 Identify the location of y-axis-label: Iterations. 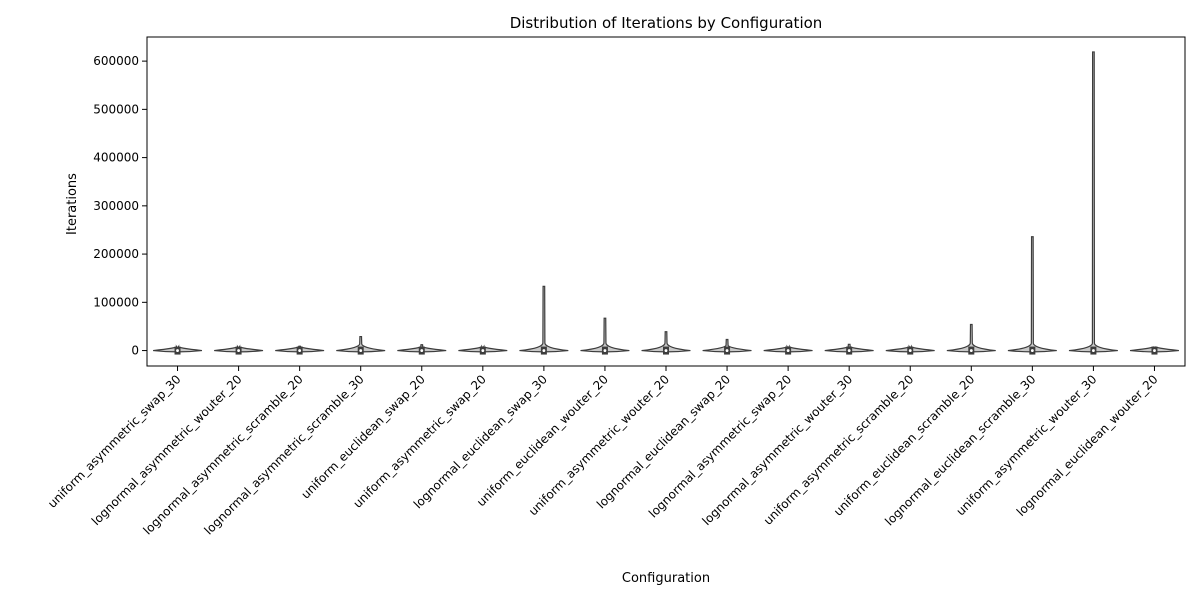
(72, 204).